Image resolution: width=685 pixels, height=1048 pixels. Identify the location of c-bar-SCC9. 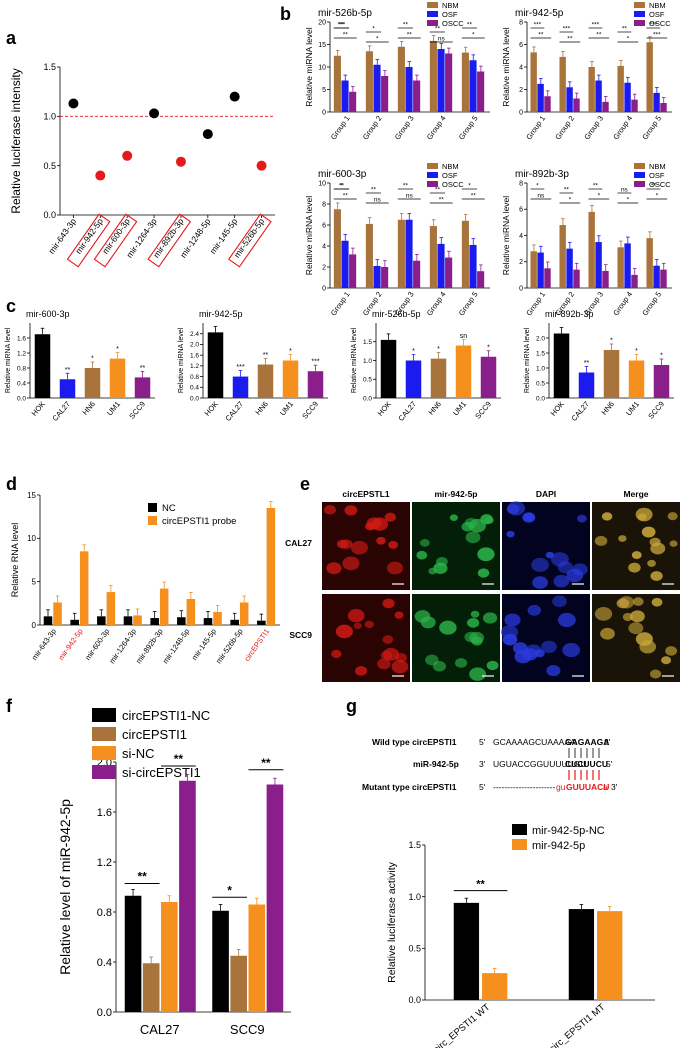
(661, 381).